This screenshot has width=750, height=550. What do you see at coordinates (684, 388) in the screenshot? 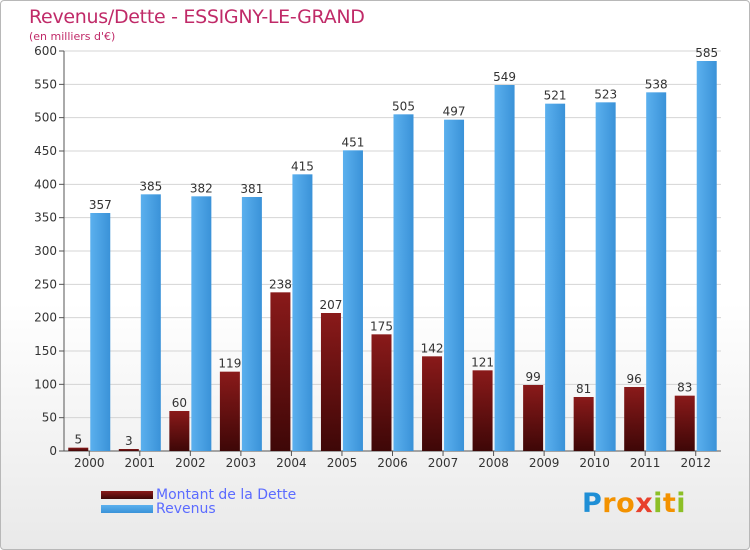
I see `data-label-debt: 83` at bounding box center [684, 388].